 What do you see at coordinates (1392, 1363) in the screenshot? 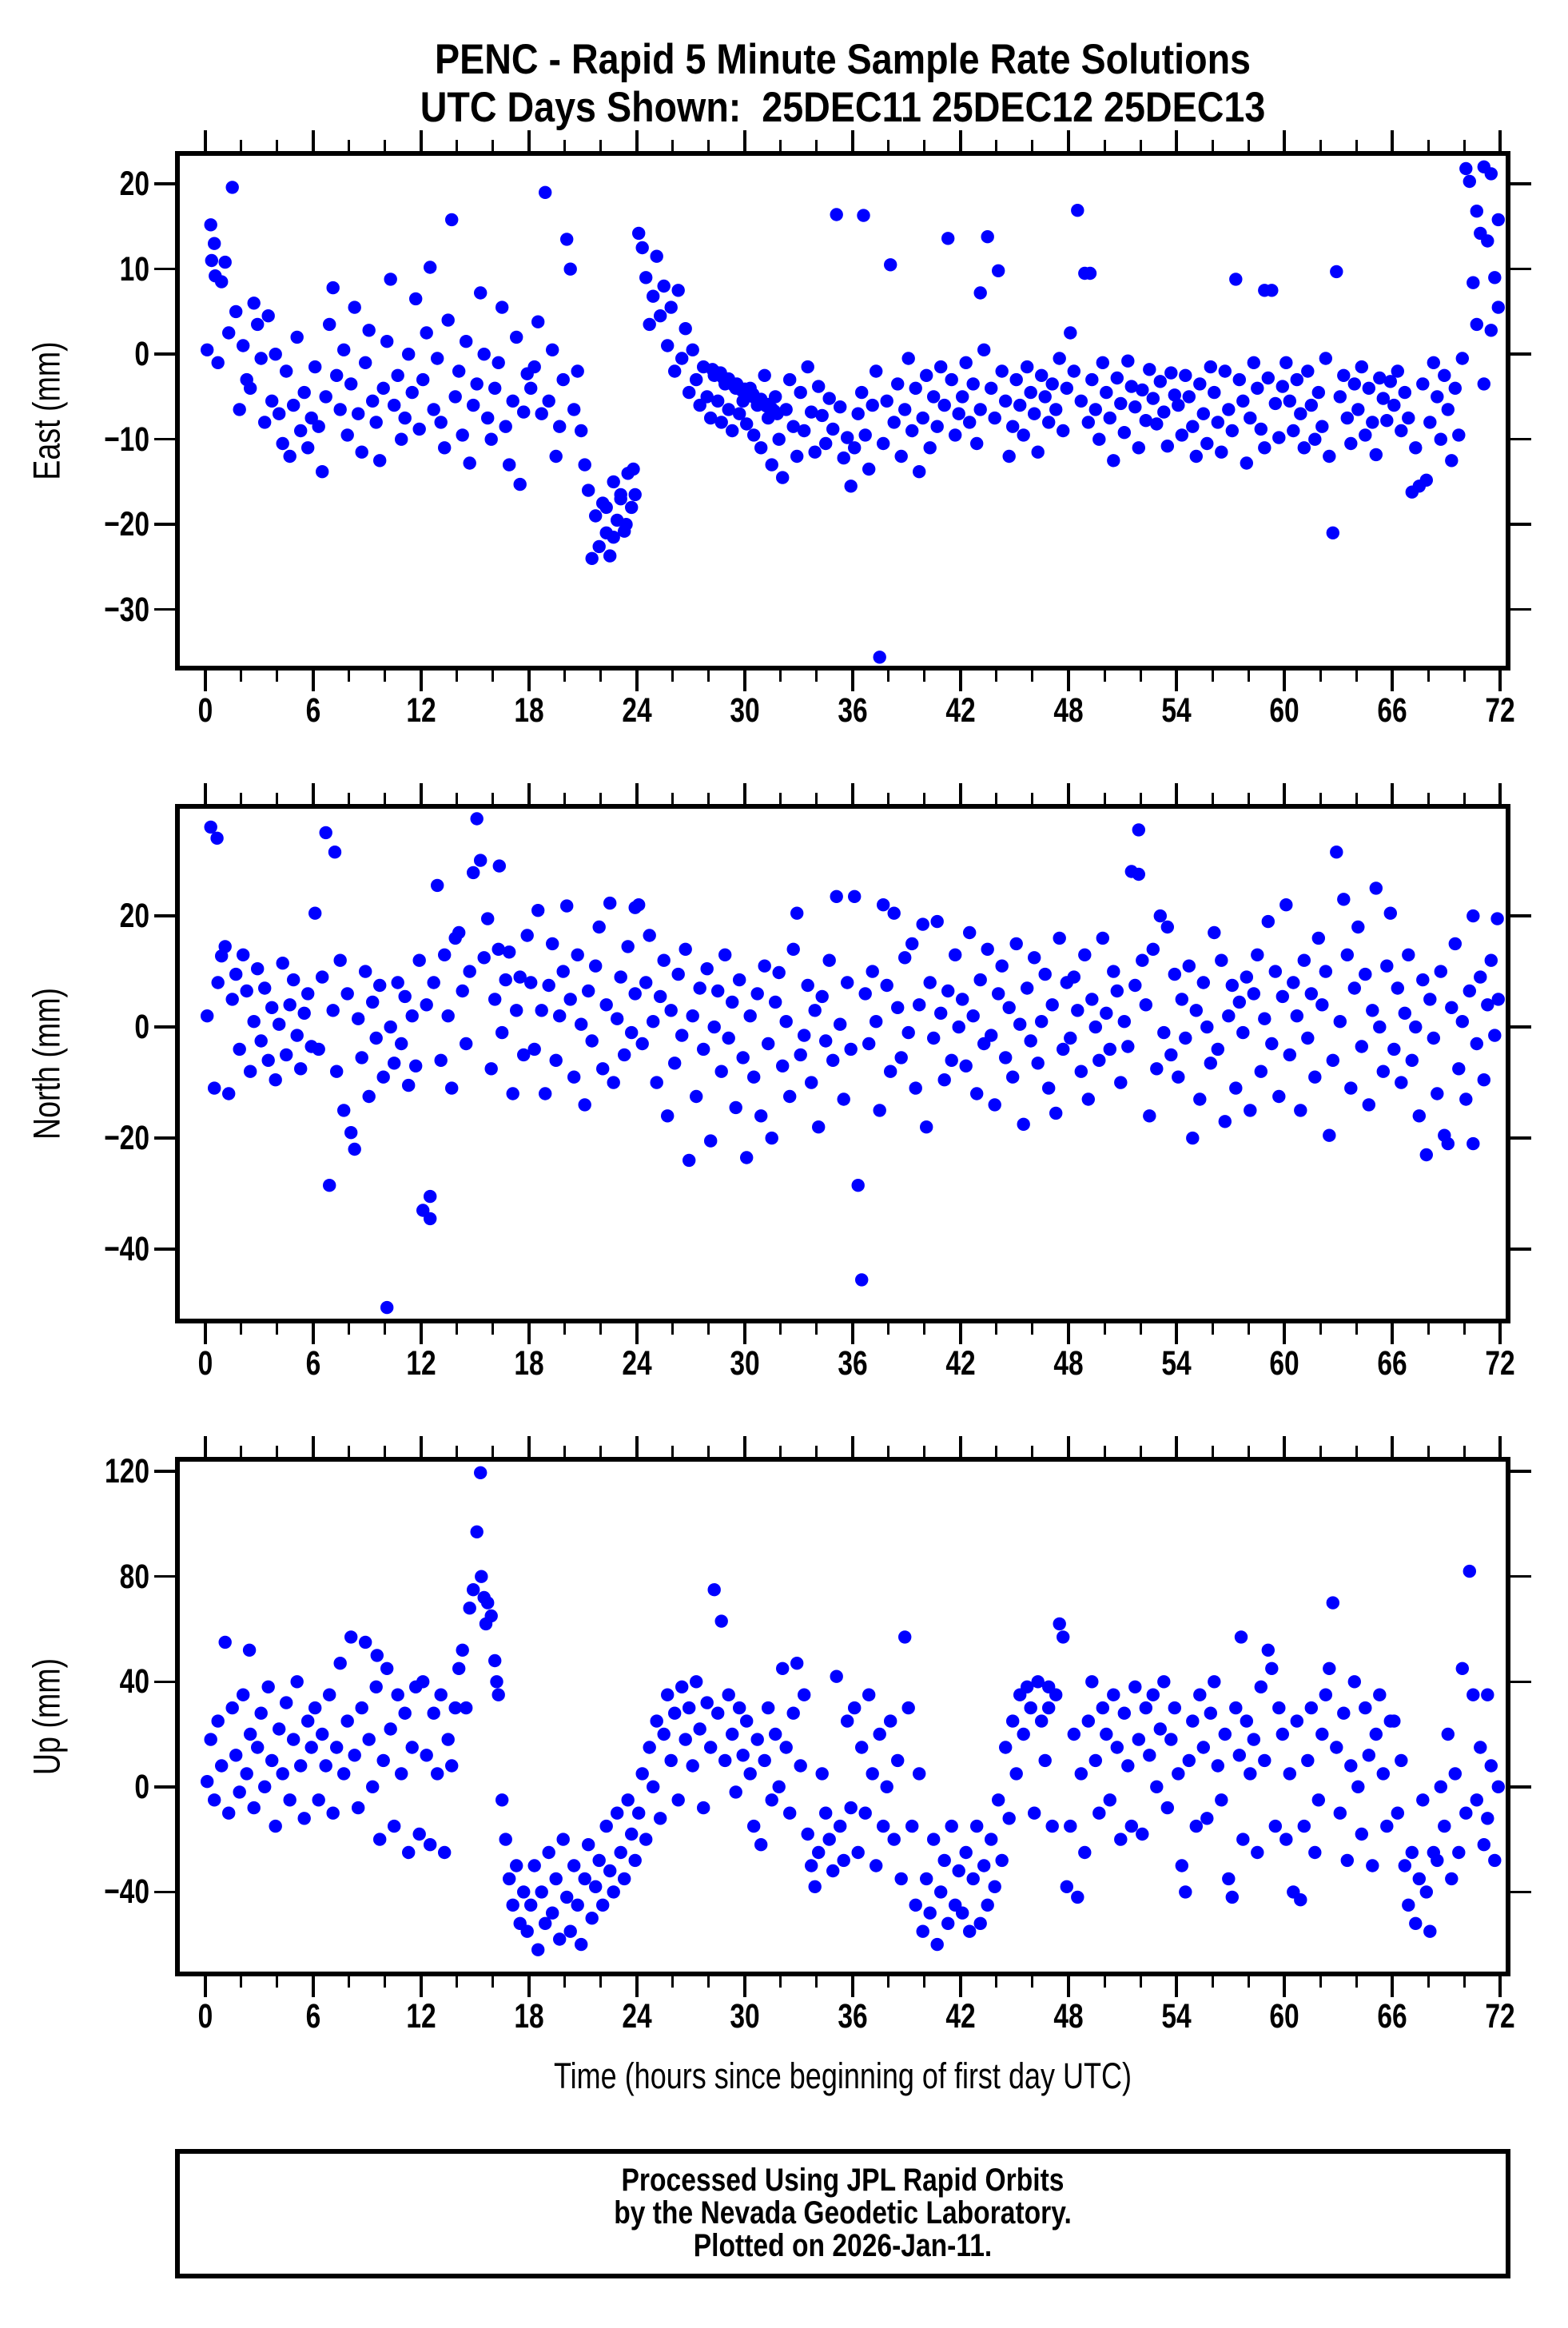
I see `x-tick-label: 66` at bounding box center [1392, 1363].